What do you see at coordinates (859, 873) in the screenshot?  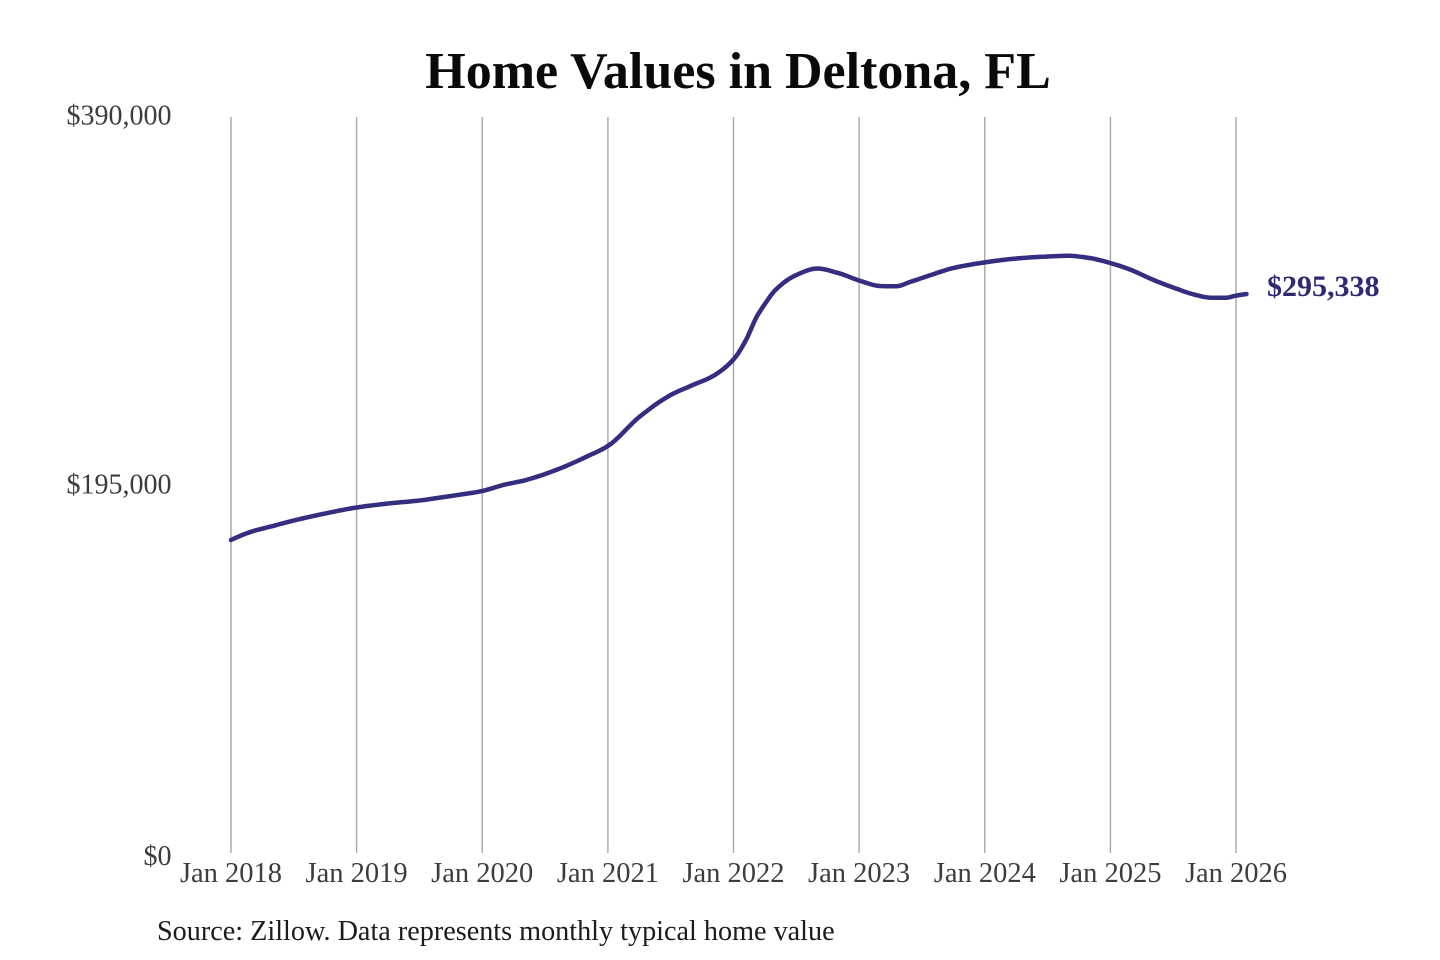 I see `svg-text: Jan 2023` at bounding box center [859, 873].